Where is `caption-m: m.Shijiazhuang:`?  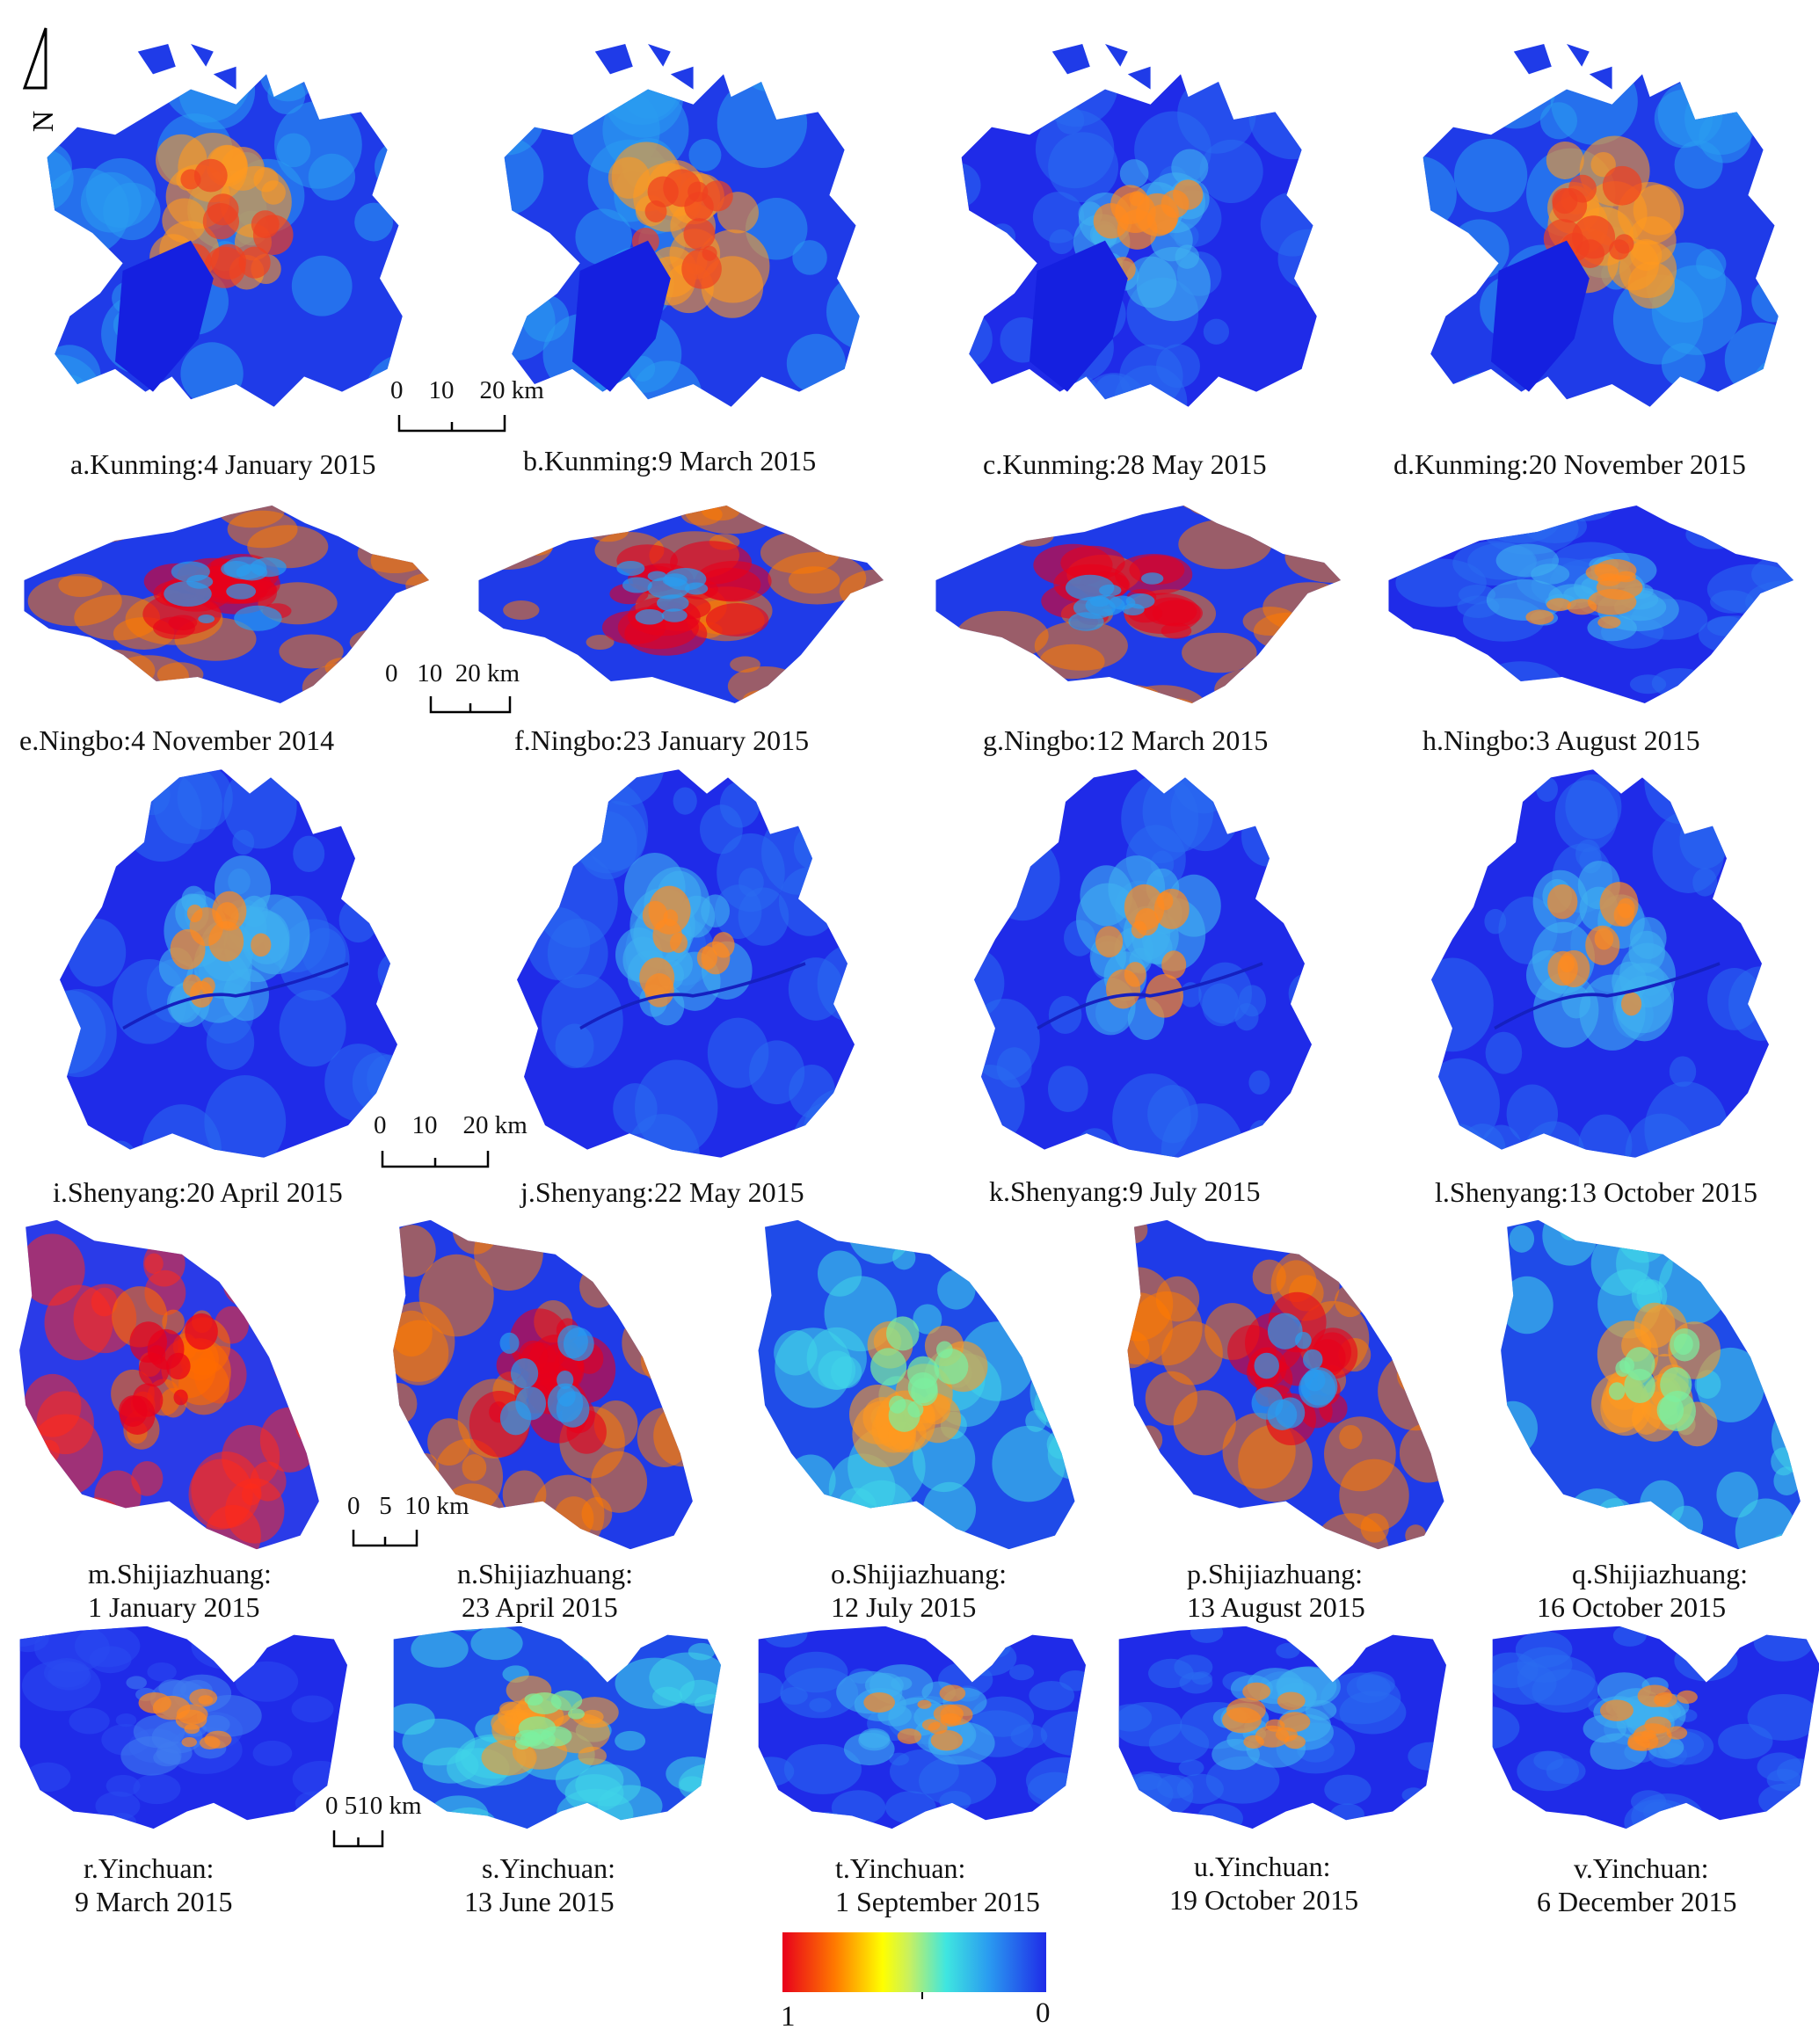 caption-m: m.Shijiazhuang: is located at coordinates (180, 1574).